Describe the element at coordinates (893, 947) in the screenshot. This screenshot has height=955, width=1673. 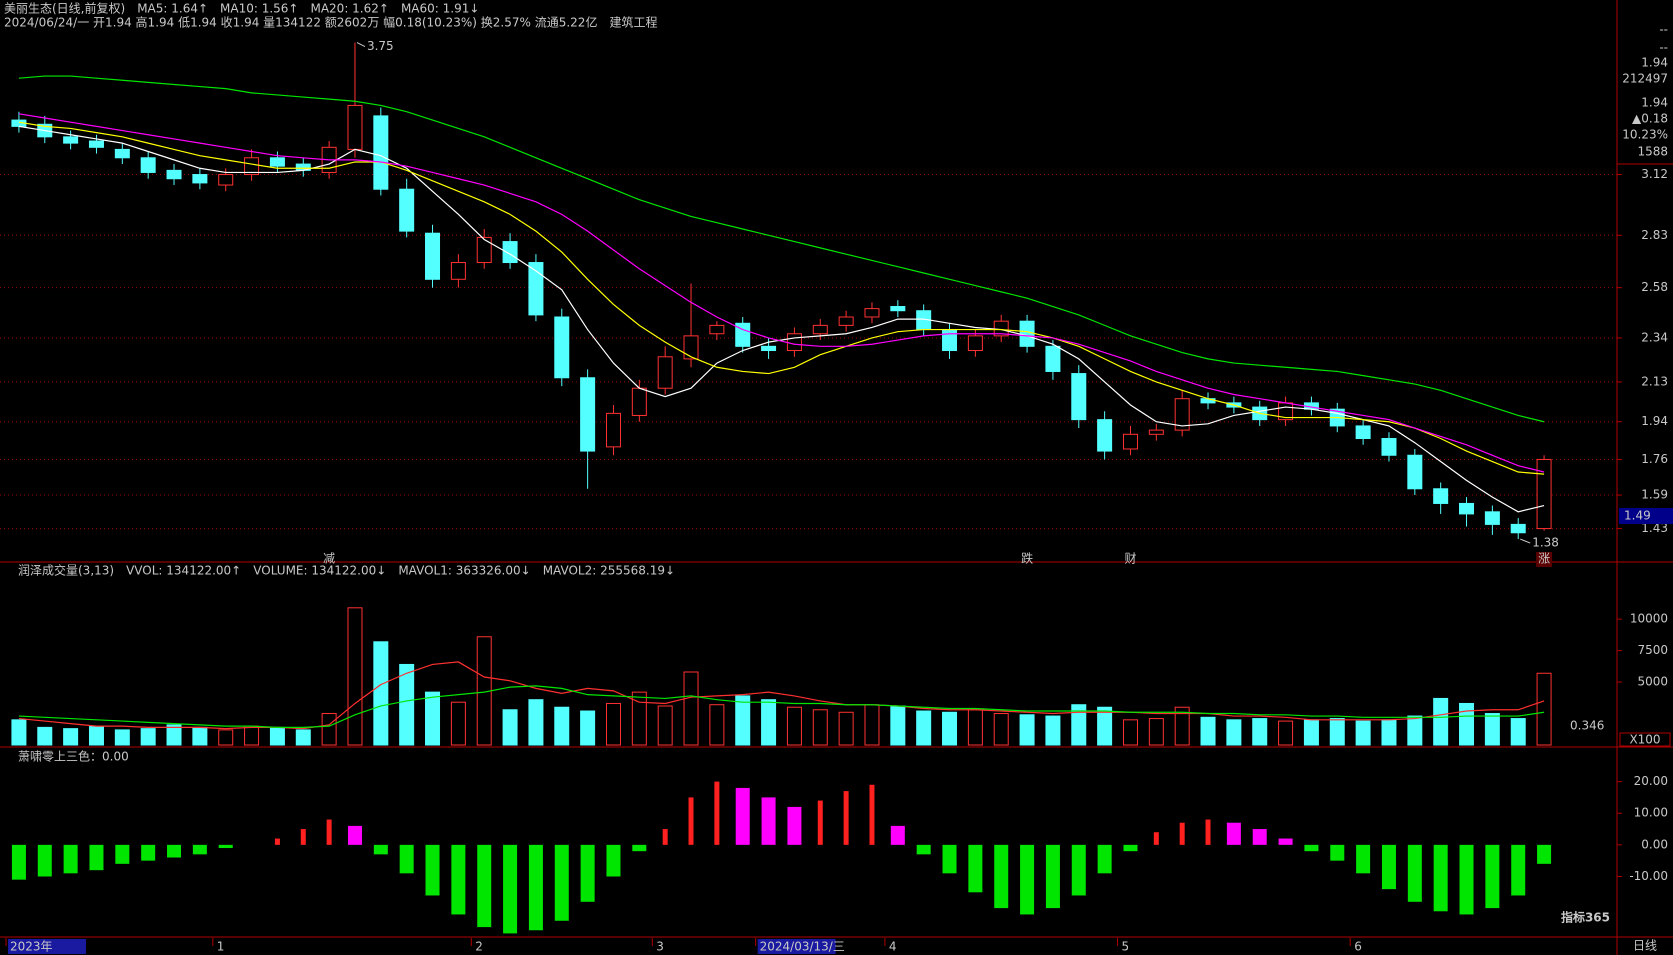
I see `x-tick-label: 4` at that location.